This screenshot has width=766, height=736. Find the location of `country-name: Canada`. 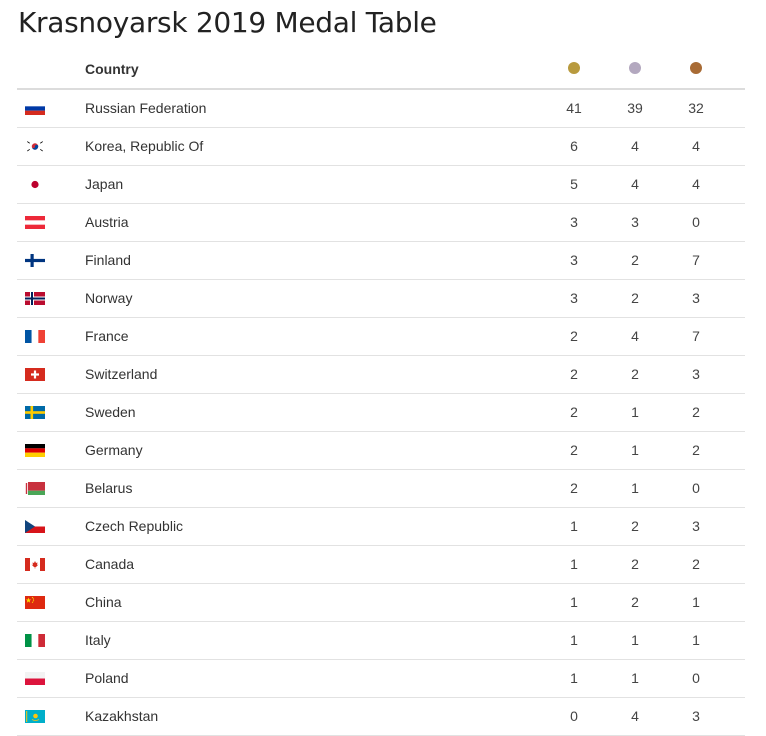

country-name: Canada is located at coordinates (110, 564).